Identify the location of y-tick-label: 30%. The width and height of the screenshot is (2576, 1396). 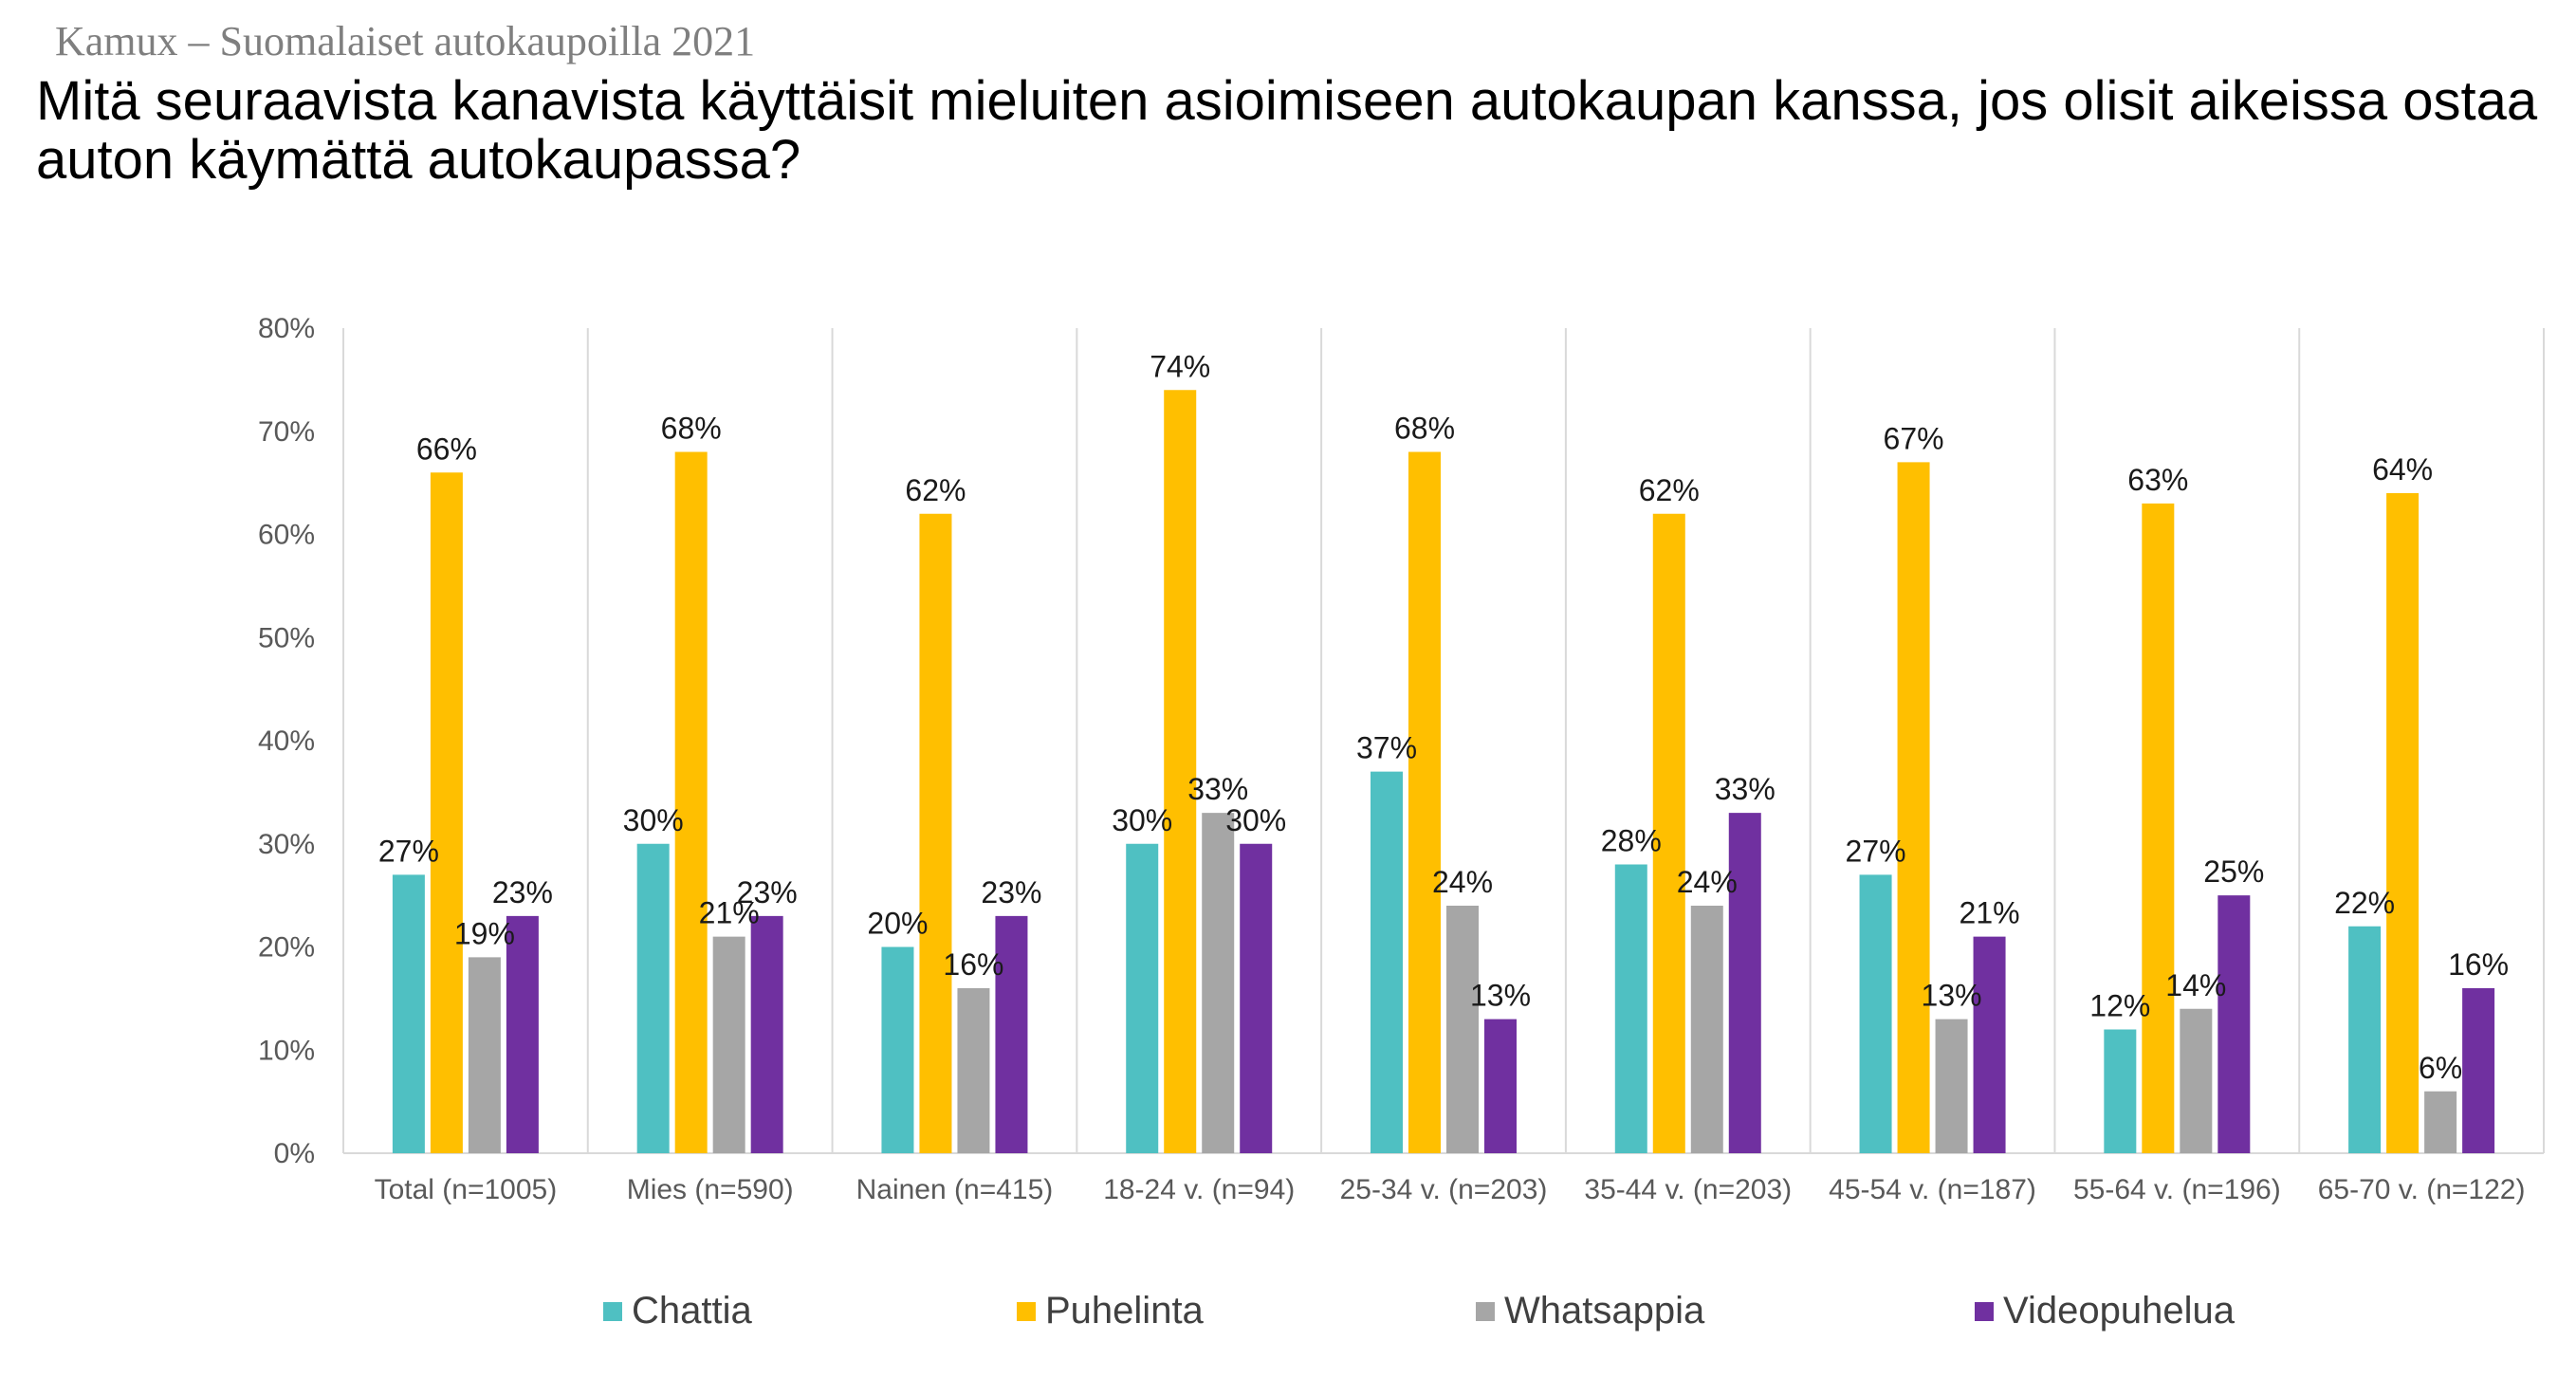
(286, 844).